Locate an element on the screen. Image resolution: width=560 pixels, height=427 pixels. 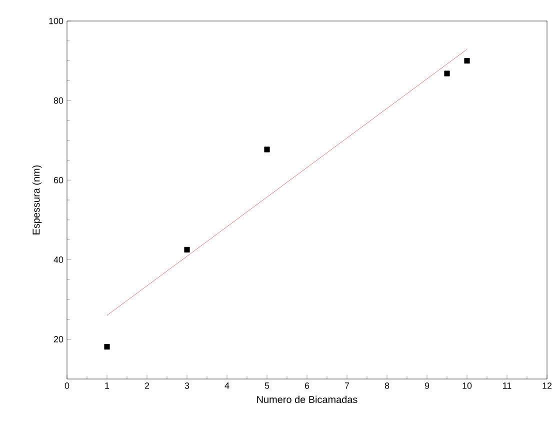
x-tick-label: 1 is located at coordinates (107, 385).